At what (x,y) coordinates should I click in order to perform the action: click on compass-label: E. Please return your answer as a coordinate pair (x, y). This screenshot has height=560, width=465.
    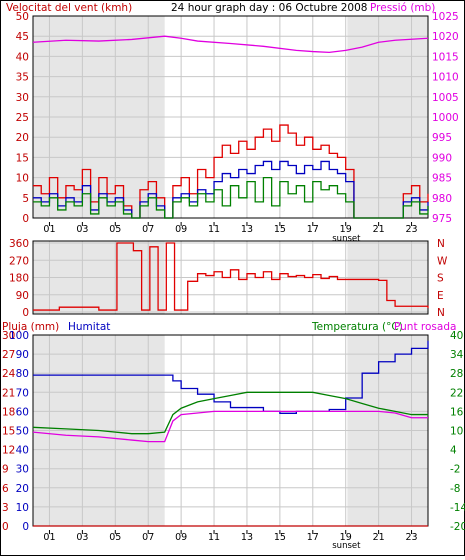
    Looking at the image, I should click on (440, 296).